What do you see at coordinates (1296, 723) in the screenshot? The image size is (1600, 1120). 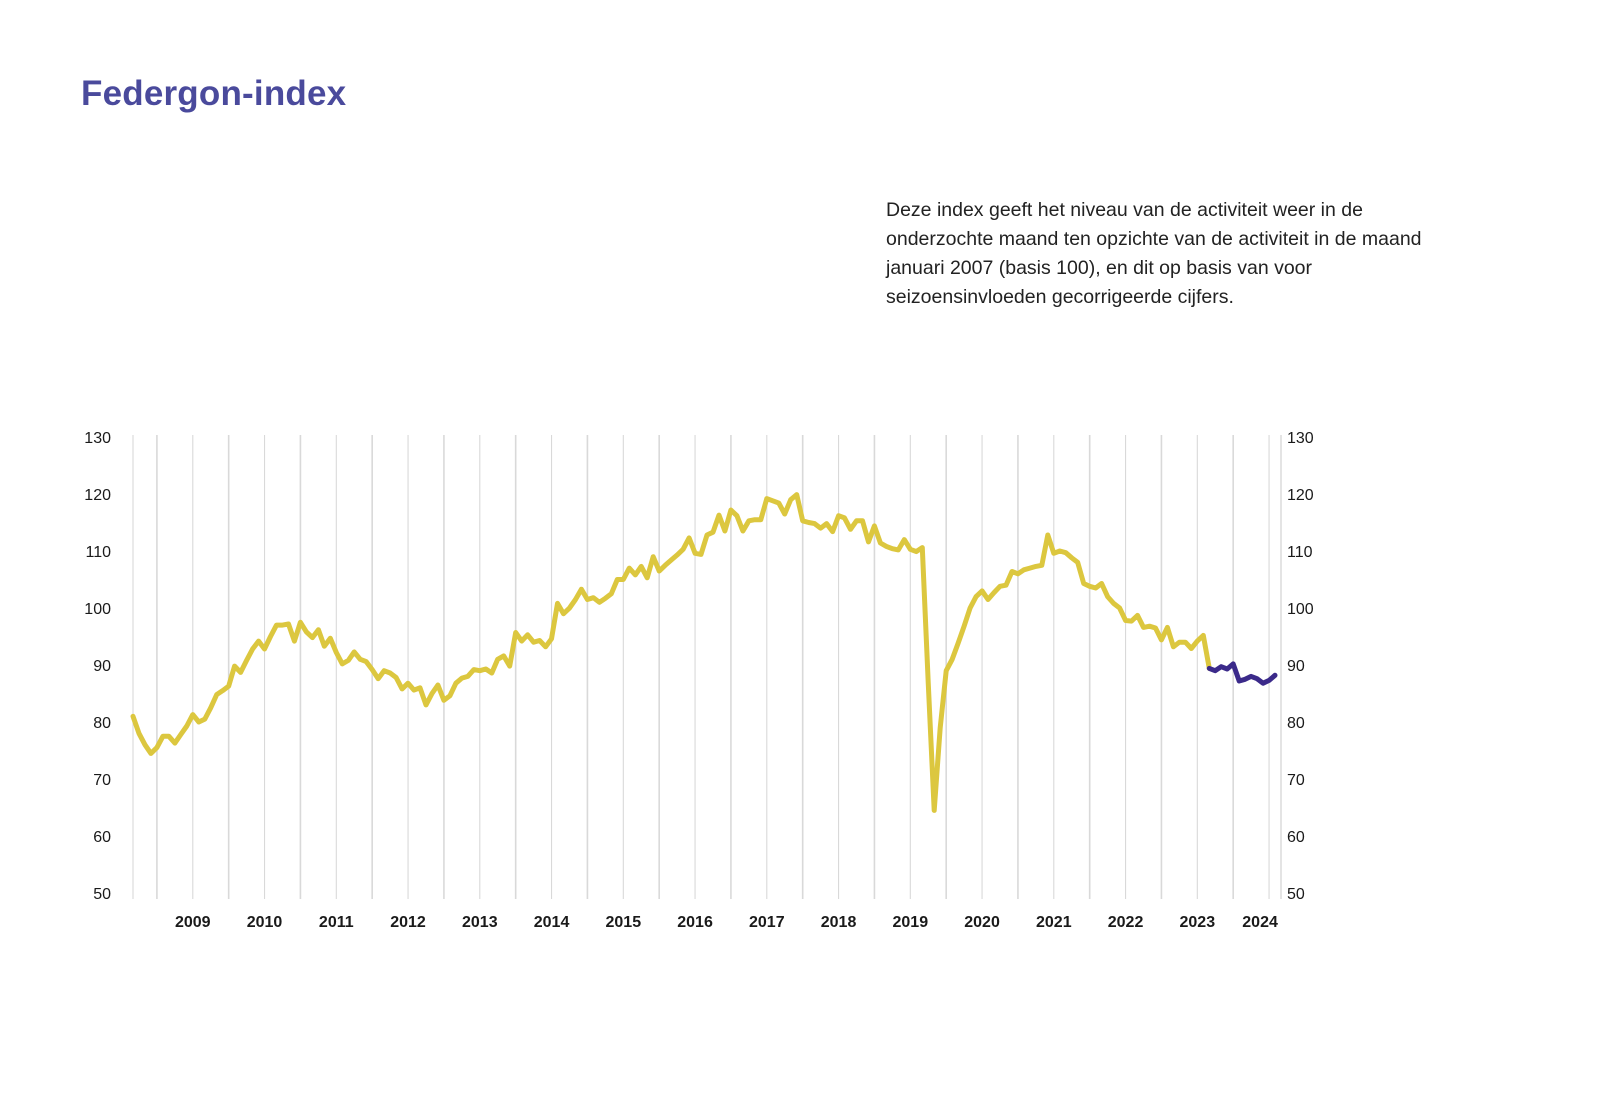 I see `y-tick-label-right: 80` at bounding box center [1296, 723].